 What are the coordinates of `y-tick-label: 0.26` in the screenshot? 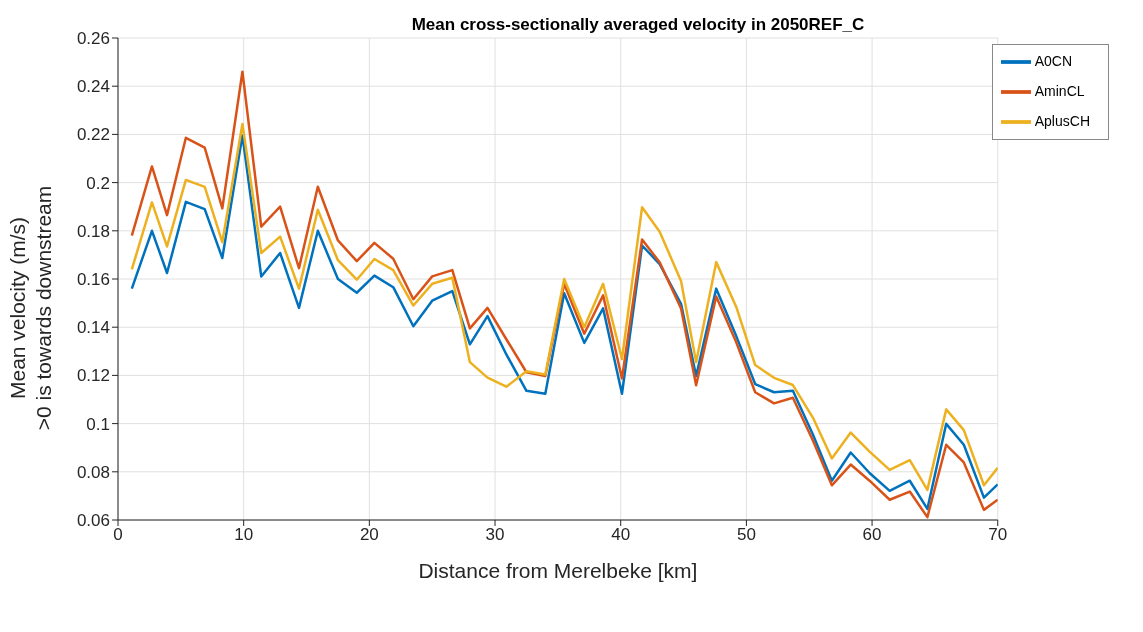 It's located at (93, 39).